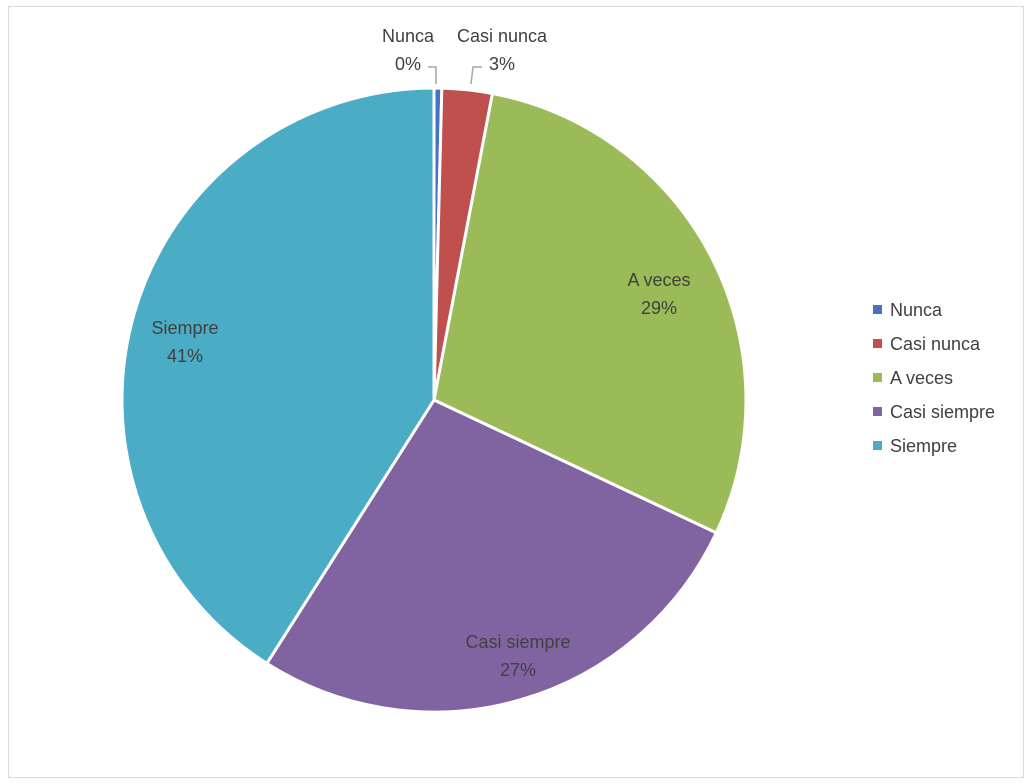 The image size is (1032, 784). What do you see at coordinates (942, 412) in the screenshot?
I see `legend-label-casi-siempre: Casi siempre` at bounding box center [942, 412].